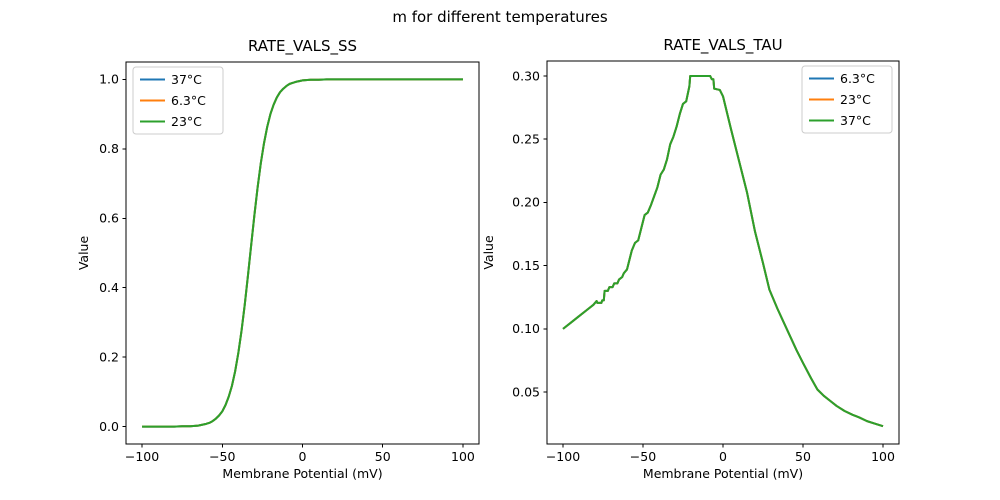 Image resolution: width=1000 pixels, height=500 pixels. I want to click on y-tick-label: 0.4, so click(109, 287).